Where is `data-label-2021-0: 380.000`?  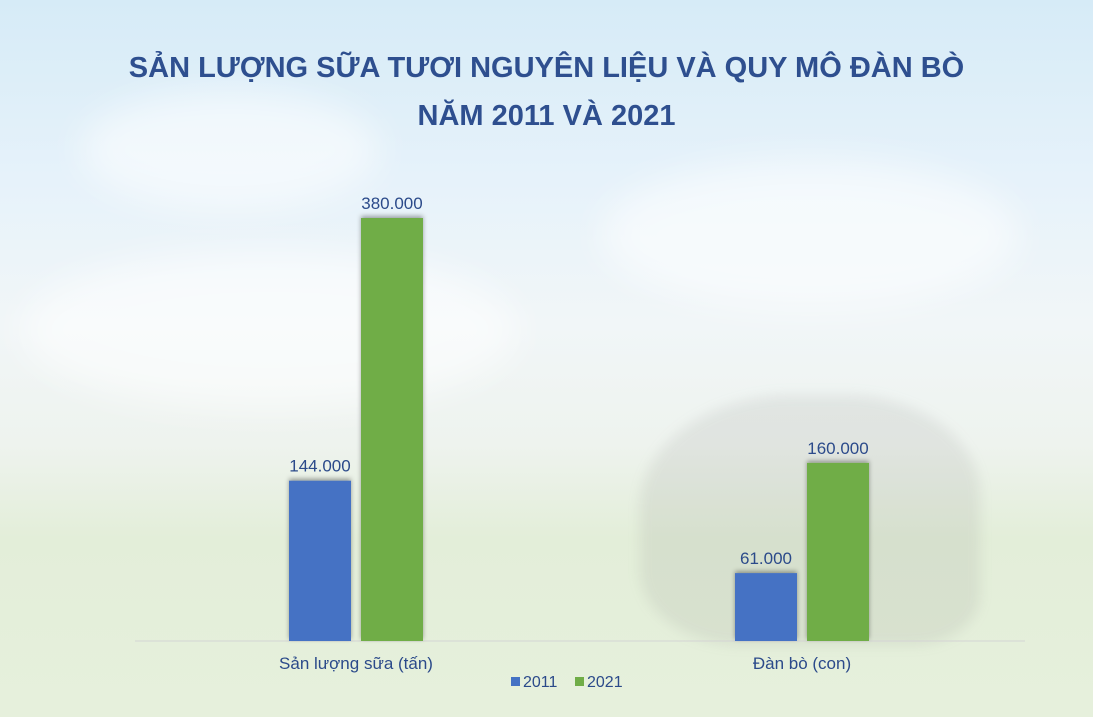 data-label-2021-0: 380.000 is located at coordinates (391, 203).